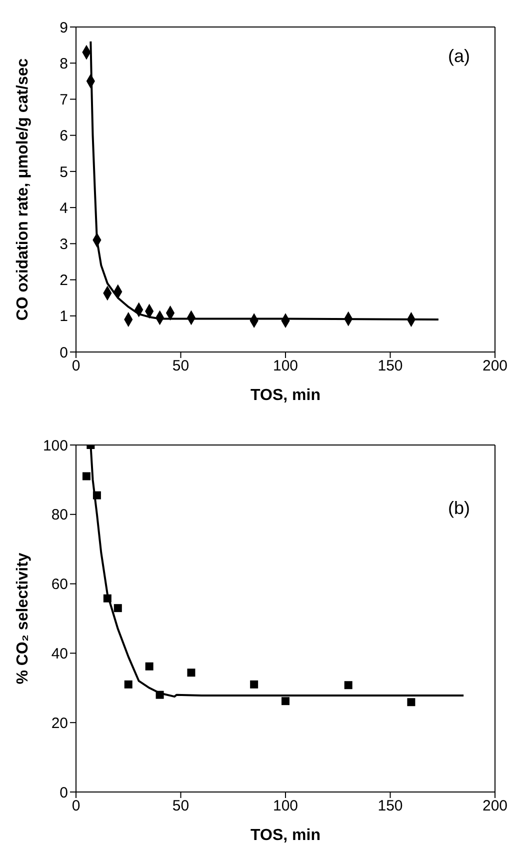 This screenshot has width=510, height=855. Describe the element at coordinates (59, 515) in the screenshot. I see `y-tick-label: 80` at that location.